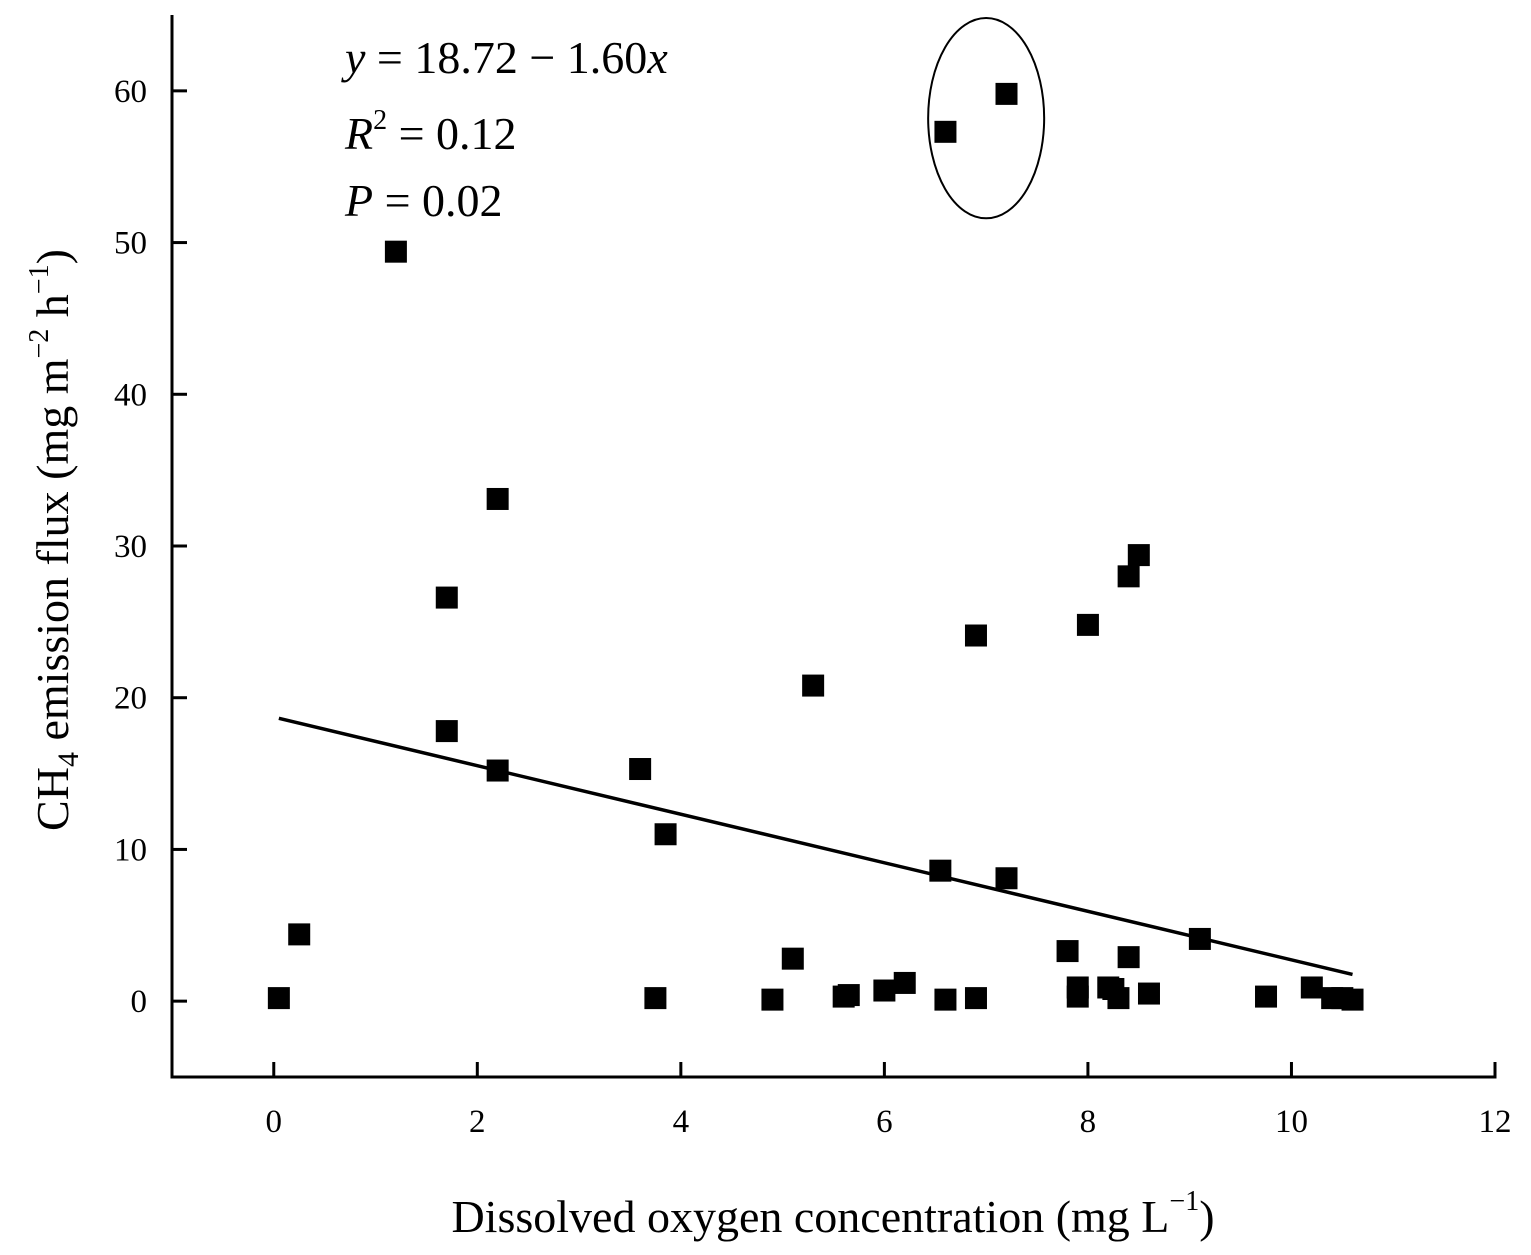  I want to click on x-axis-title: Dissolved oxygen concentration (mg L−1), so click(832, 1214).